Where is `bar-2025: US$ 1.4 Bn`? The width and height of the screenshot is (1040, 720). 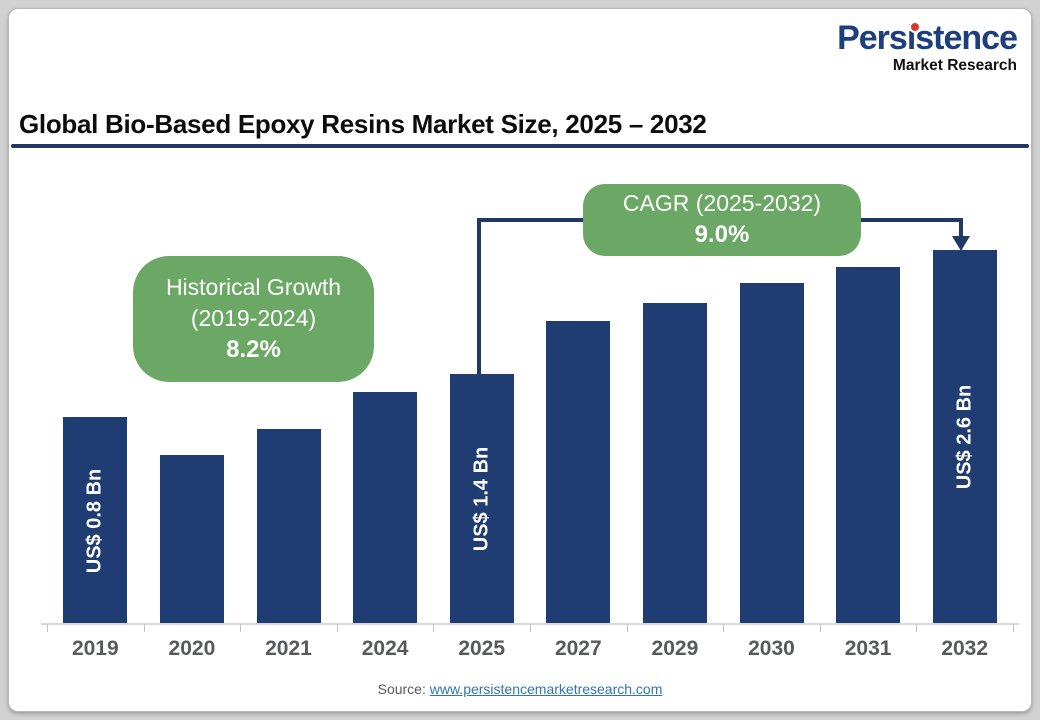 bar-2025: US$ 1.4 Bn is located at coordinates (481, 499).